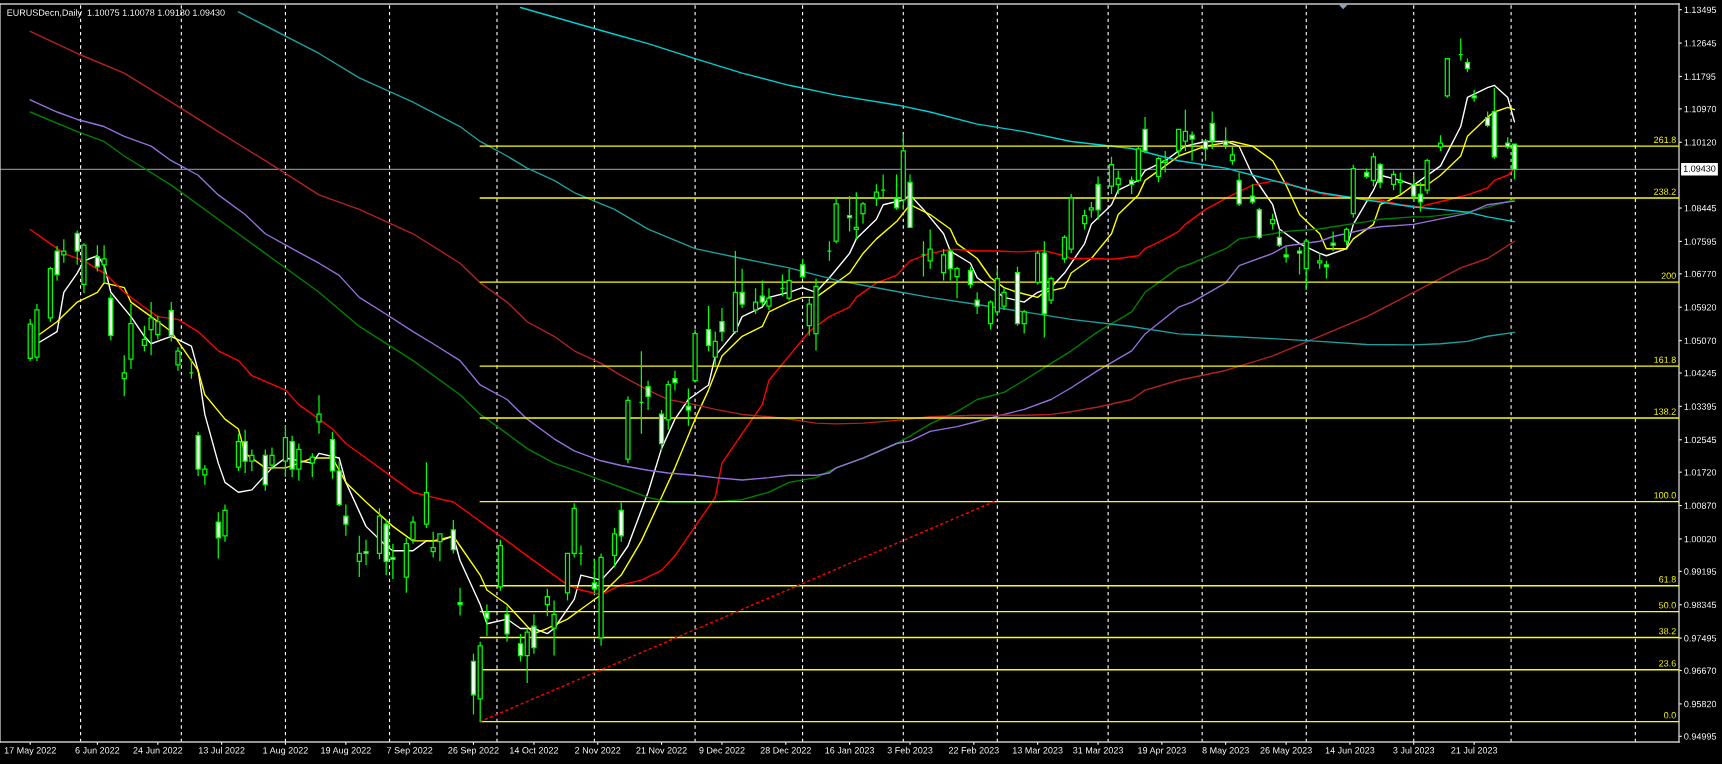  Describe the element at coordinates (1700, 208) in the screenshot. I see `y-tick-label: 1.08445` at that location.